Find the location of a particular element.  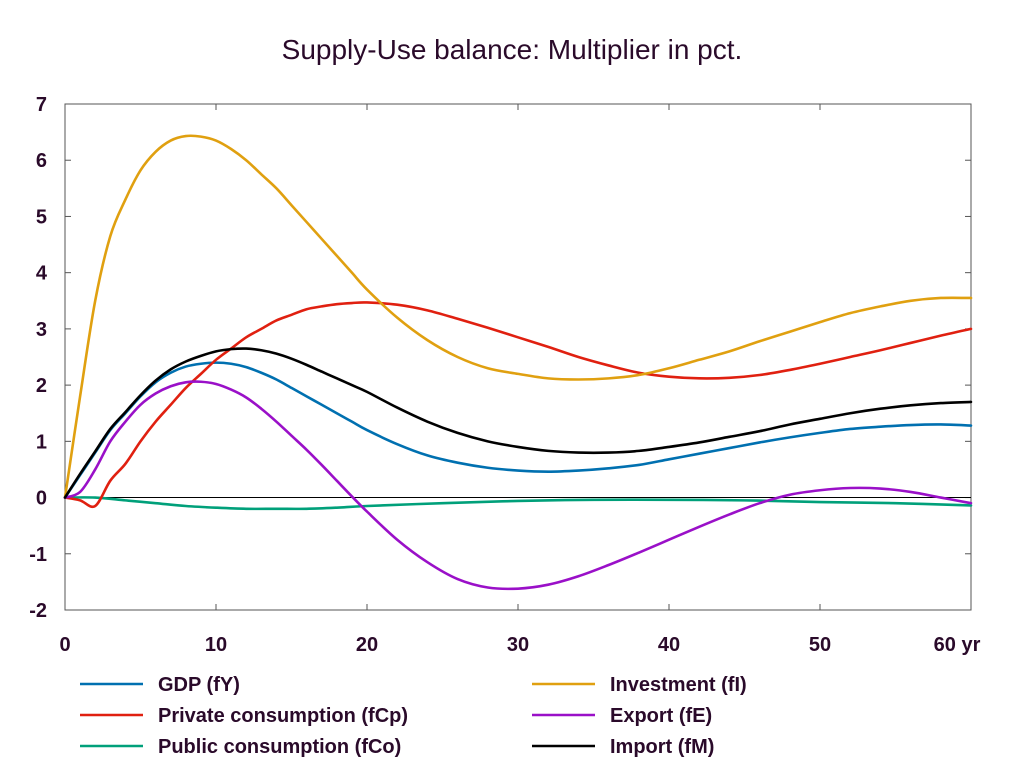

y-tick-label: 6 is located at coordinates (41, 161).